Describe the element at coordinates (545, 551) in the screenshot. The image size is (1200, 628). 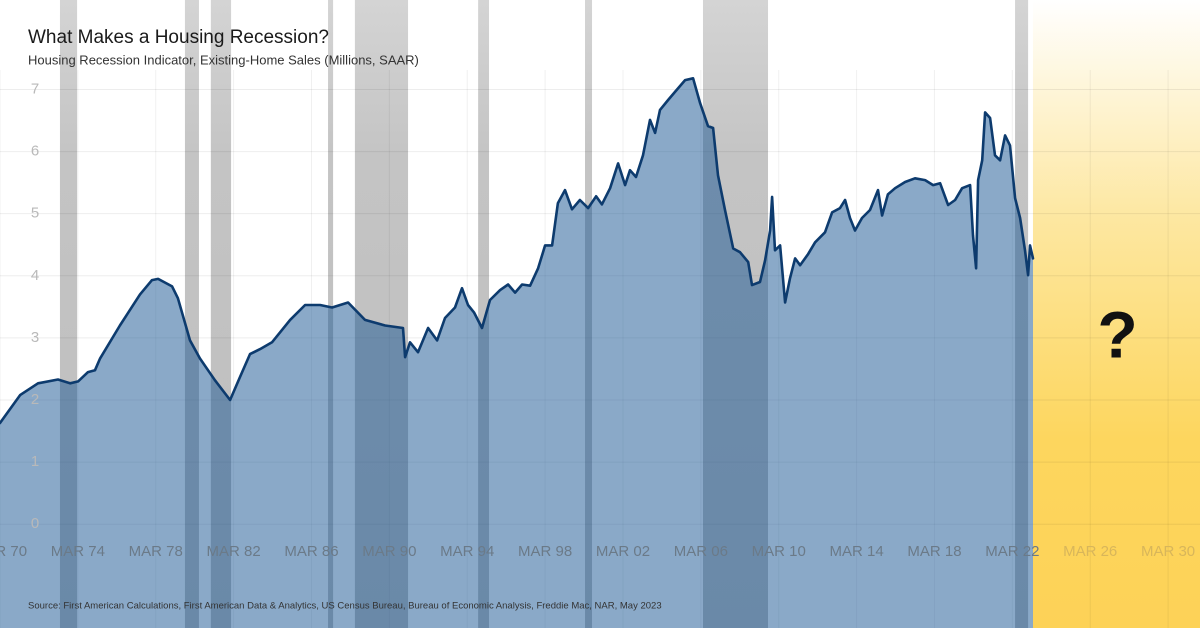
I see `x-tick-label: MAR 98` at that location.